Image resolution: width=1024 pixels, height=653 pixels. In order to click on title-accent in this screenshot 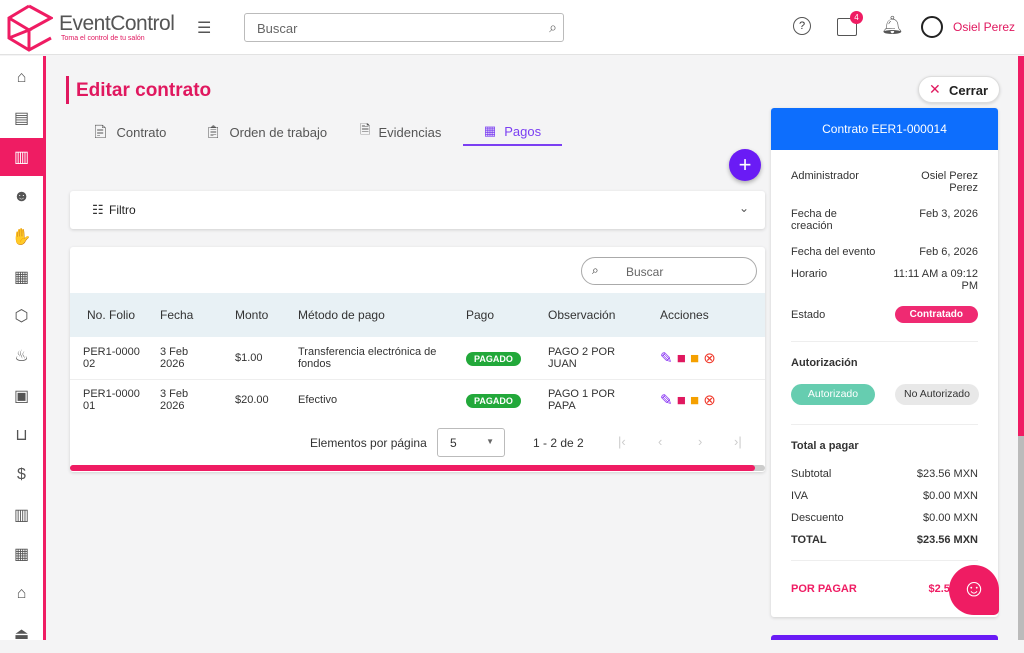, I will do `click(67, 90)`.